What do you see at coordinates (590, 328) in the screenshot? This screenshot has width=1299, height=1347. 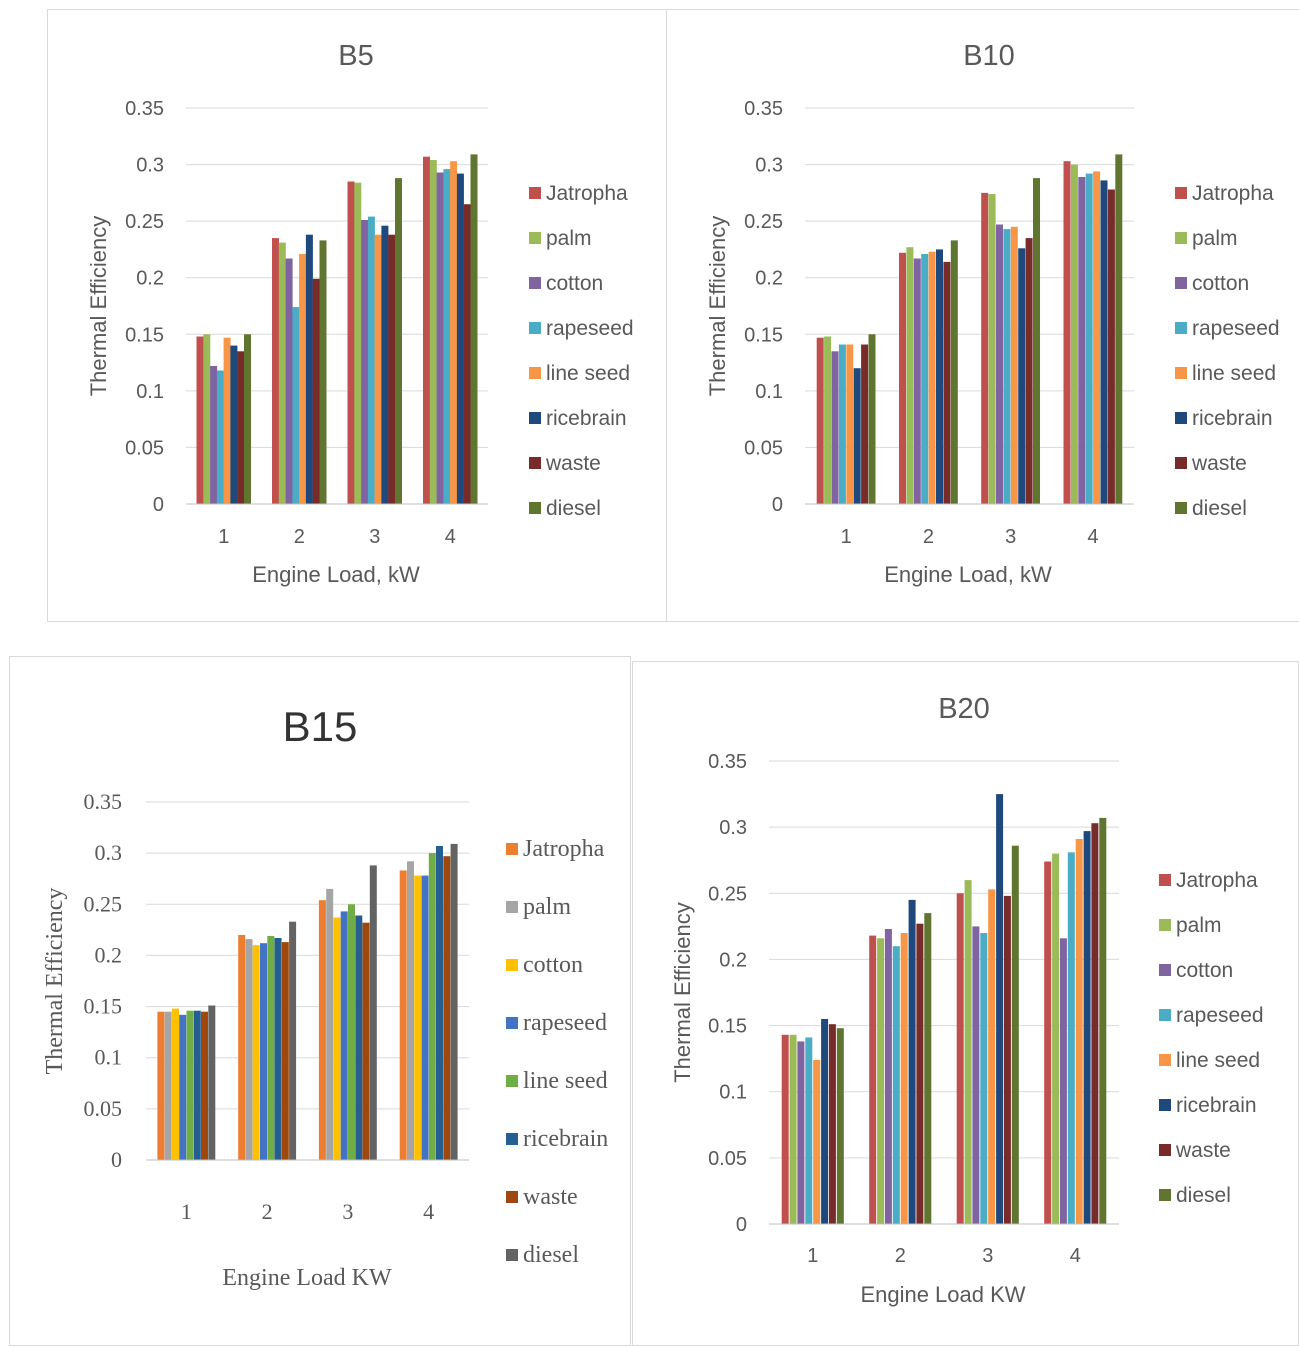 I see `legend-label: rapeseed` at bounding box center [590, 328].